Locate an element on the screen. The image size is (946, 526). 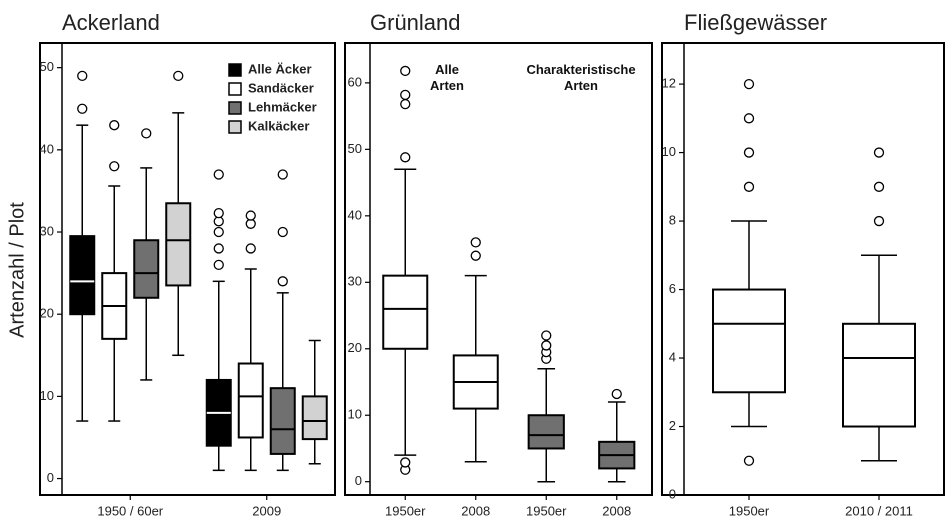
annotation: Charakteristische Arten is located at coordinates (581, 77).